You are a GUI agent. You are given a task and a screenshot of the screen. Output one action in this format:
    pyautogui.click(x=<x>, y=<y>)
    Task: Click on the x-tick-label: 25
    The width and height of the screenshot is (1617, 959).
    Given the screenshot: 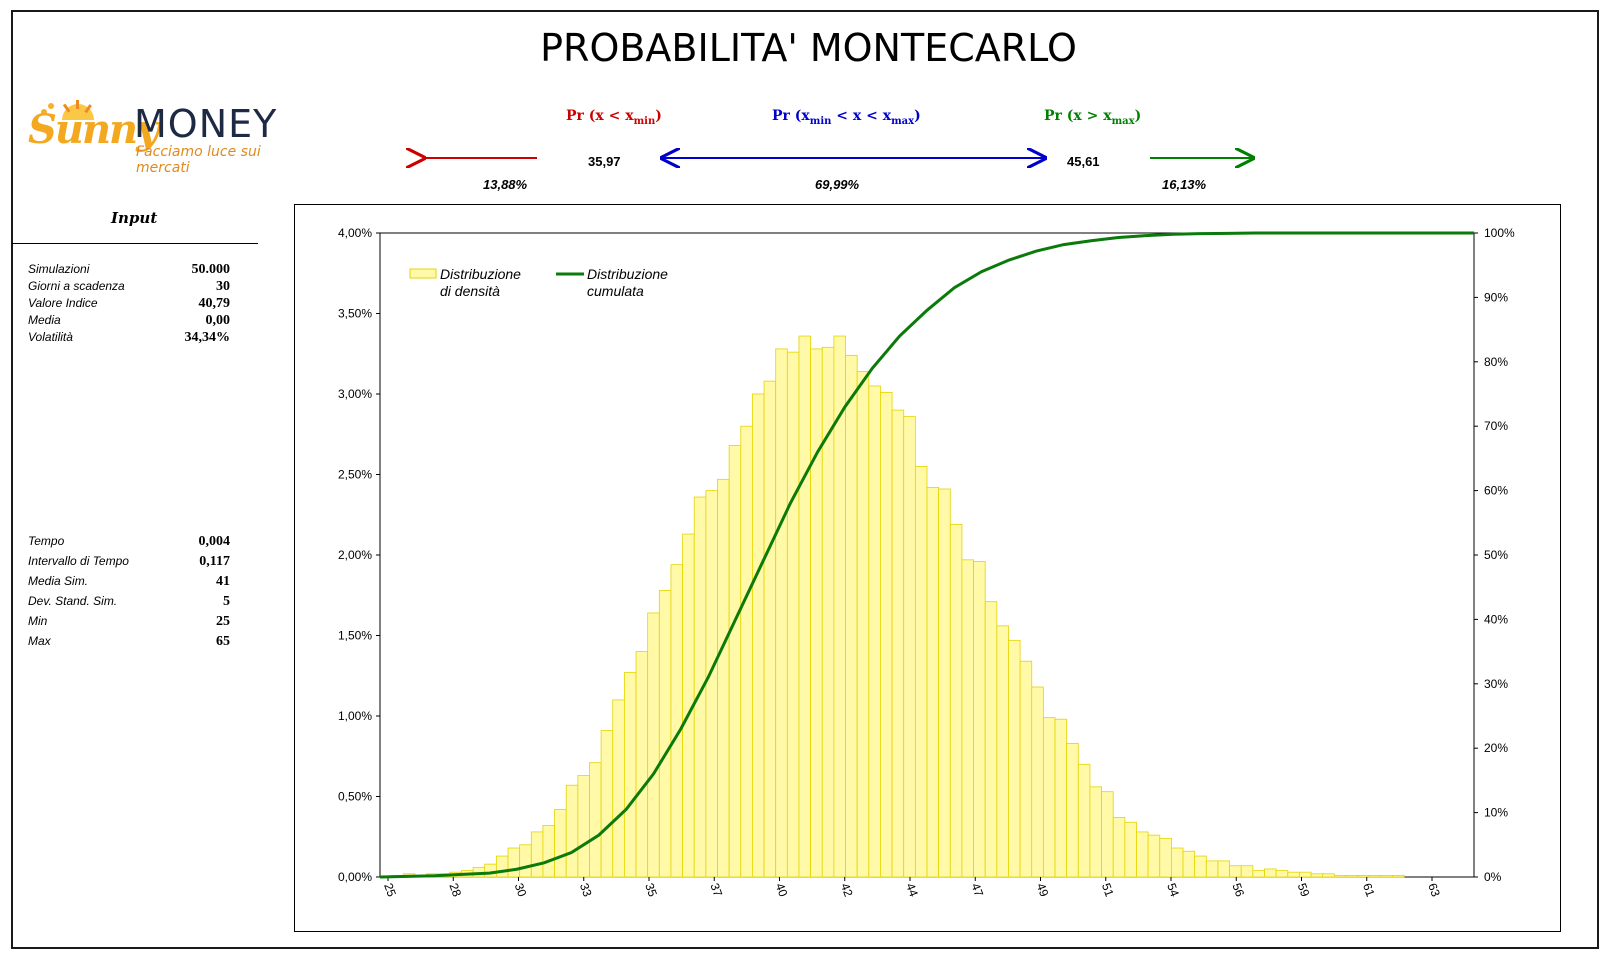 What is the action you would take?
    pyautogui.click(x=390, y=890)
    